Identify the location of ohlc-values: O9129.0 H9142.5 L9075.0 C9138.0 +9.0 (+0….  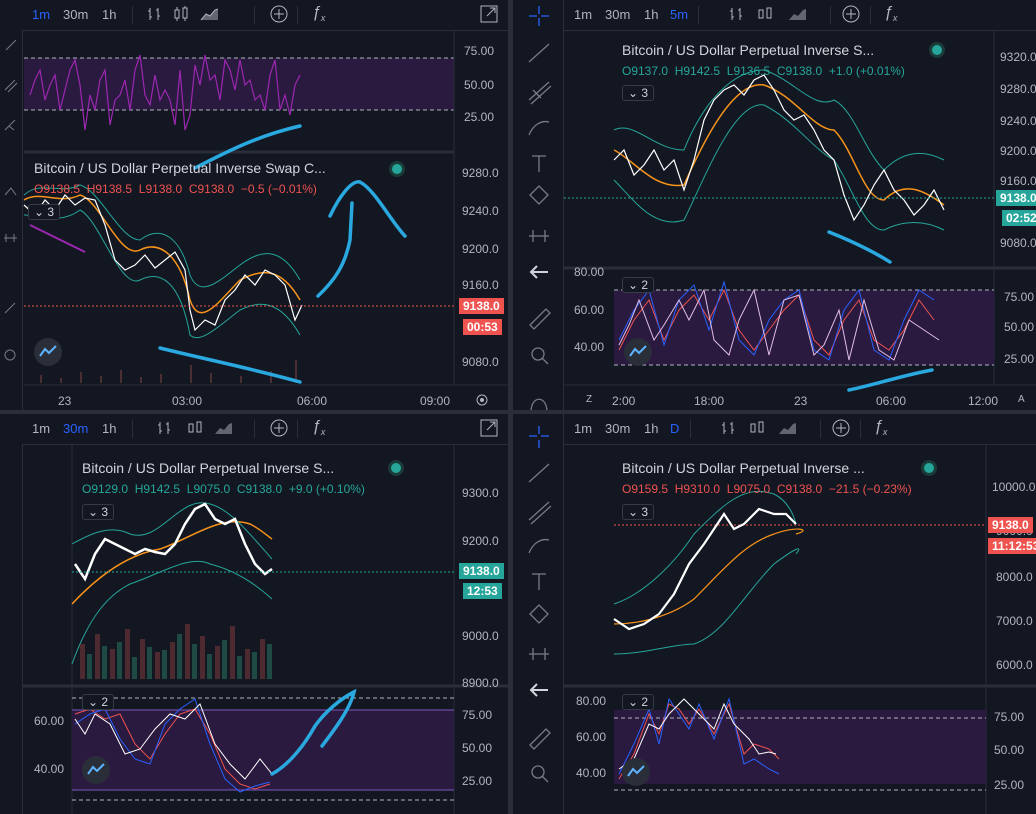
(223, 489).